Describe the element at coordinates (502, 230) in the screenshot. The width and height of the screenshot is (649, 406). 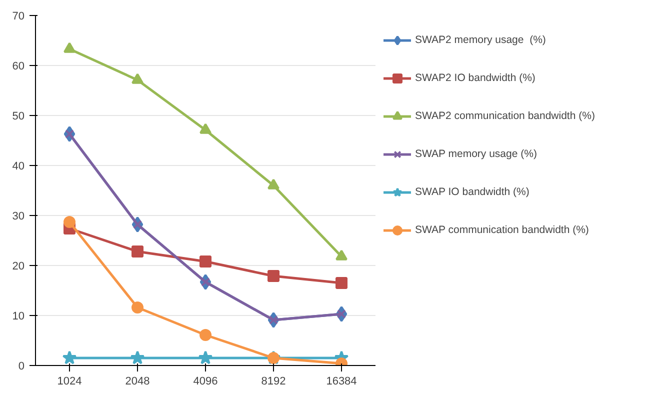
I see `legend-label: SWAP communication bandwidth (%)` at that location.